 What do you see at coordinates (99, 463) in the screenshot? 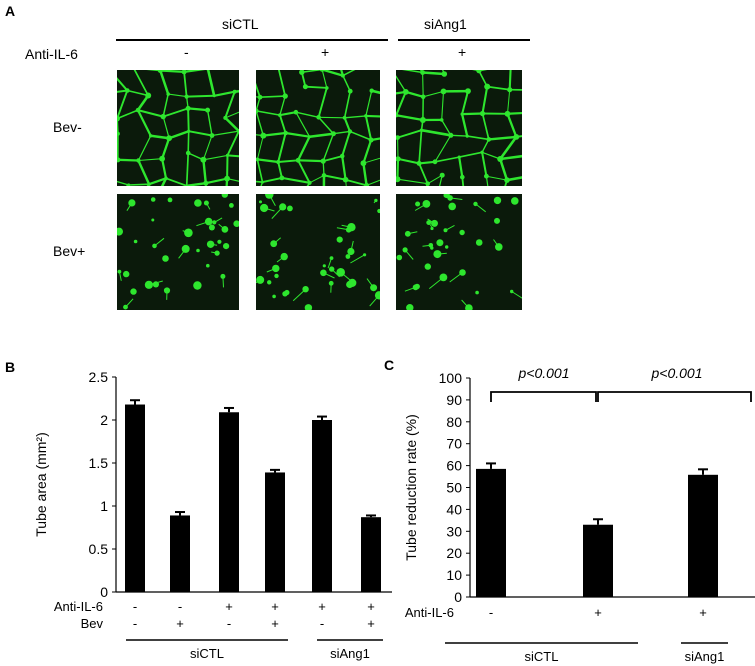
I see `chart-b-y-tick-label: 1.5` at bounding box center [99, 463].